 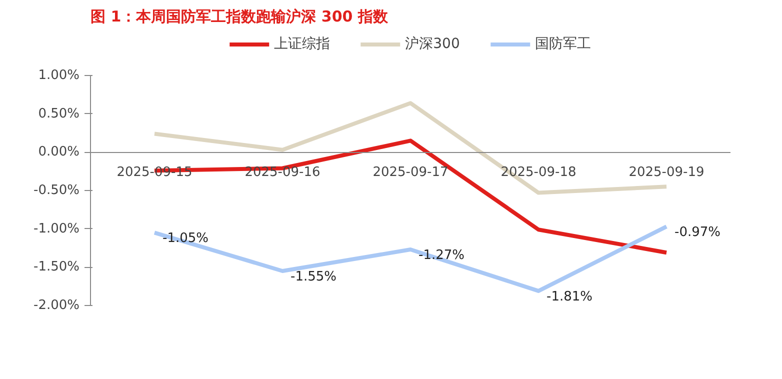 What do you see at coordinates (313, 277) in the screenshot?
I see `data-label: -1.55%` at bounding box center [313, 277].